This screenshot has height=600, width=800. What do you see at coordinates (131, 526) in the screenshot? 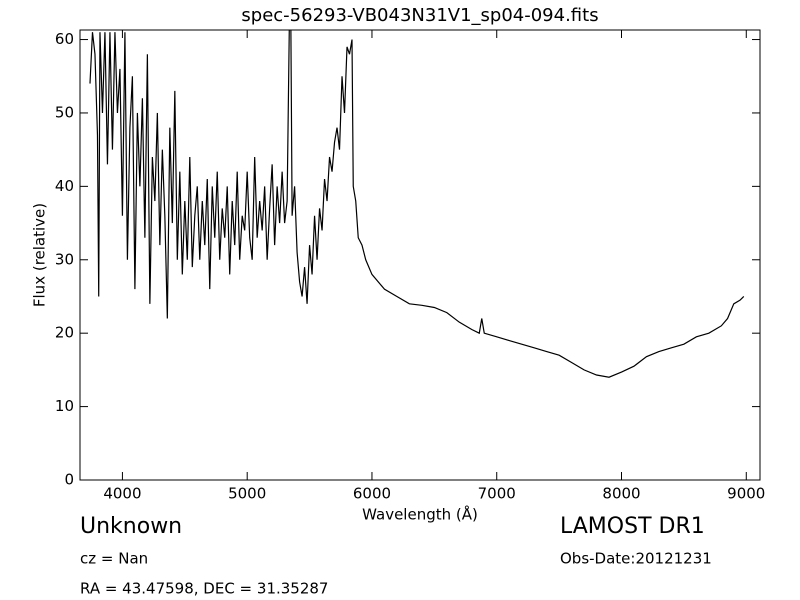
I see `object-label: Unknown` at bounding box center [131, 526].